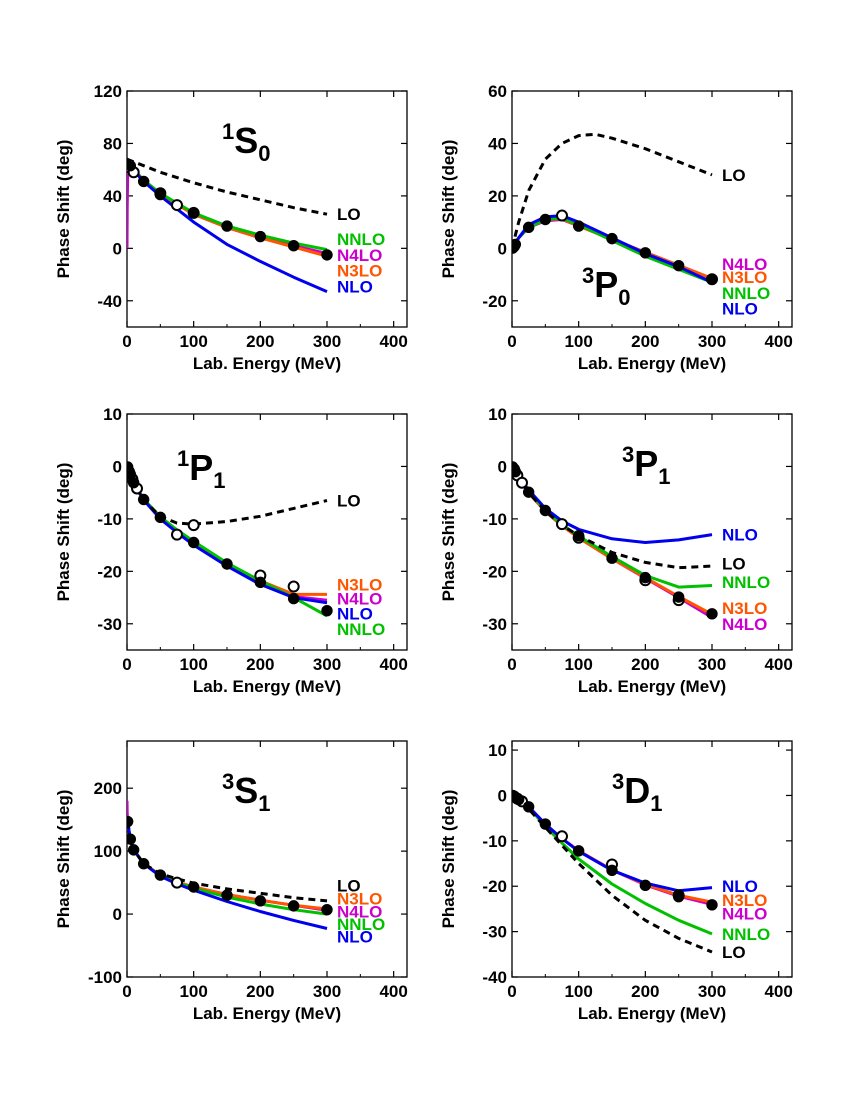 Image resolution: width=850 pixels, height=1100 pixels. Describe the element at coordinates (105, 977) in the screenshot. I see `y-tick-label: -100` at that location.